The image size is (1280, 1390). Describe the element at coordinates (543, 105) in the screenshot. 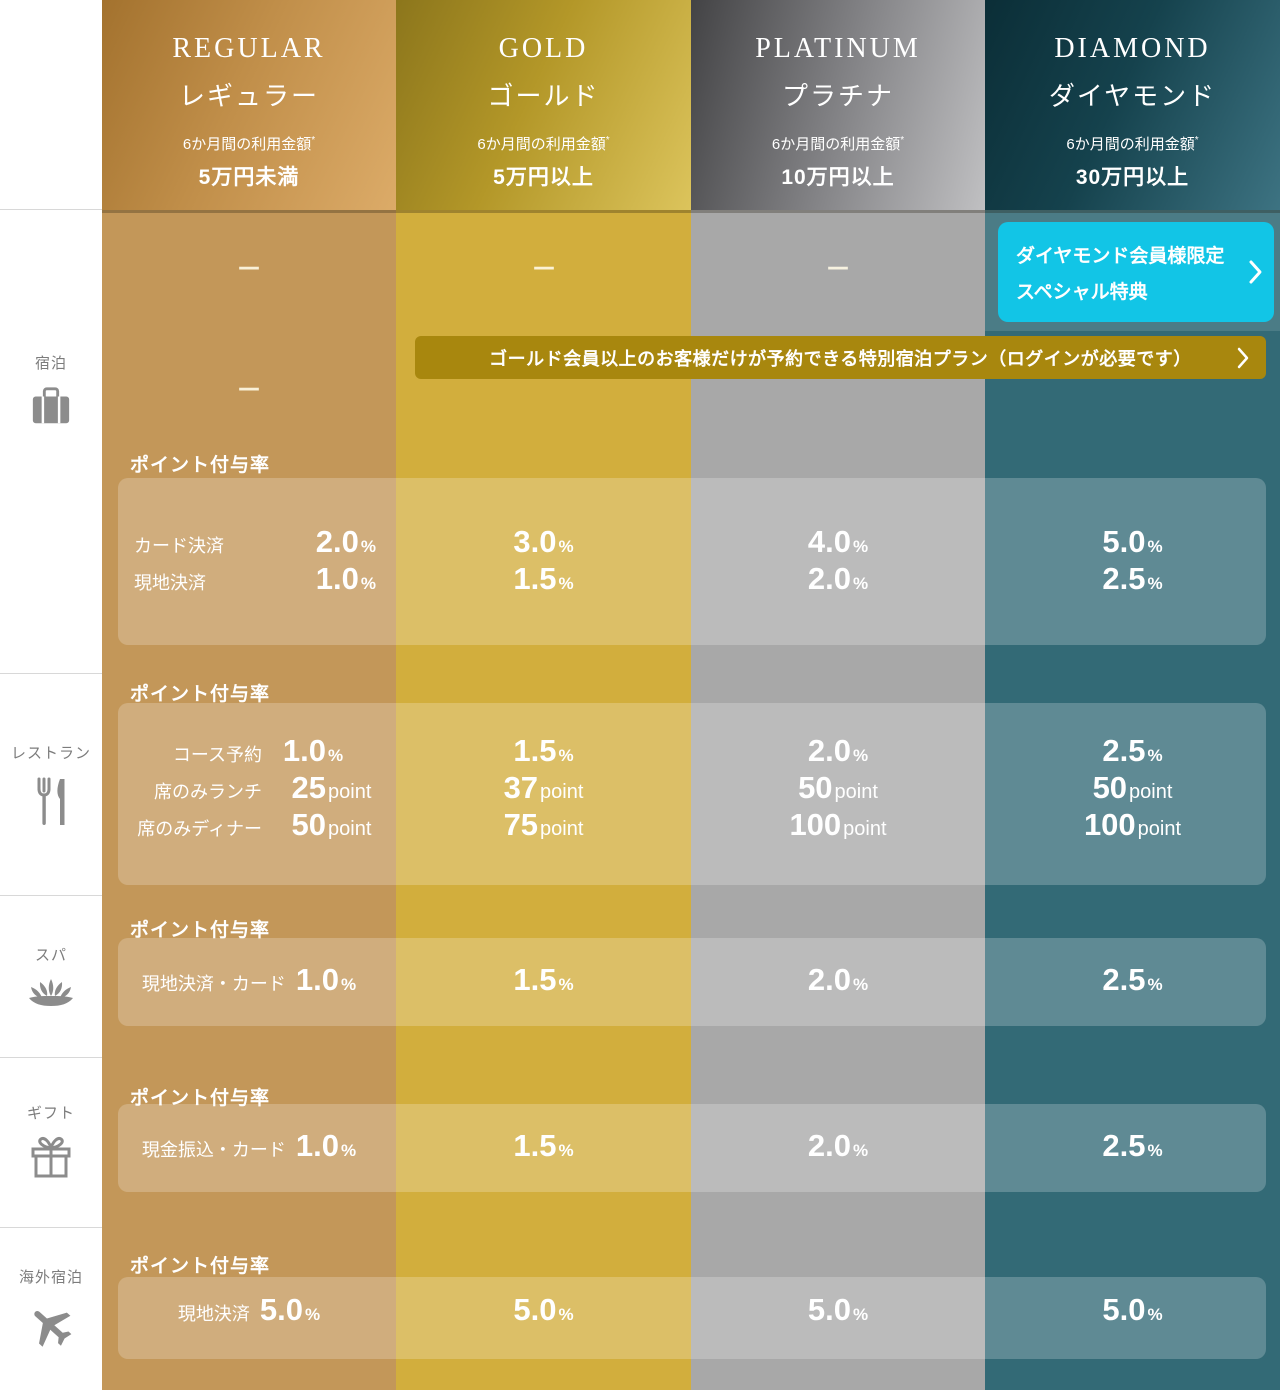

I see `tier-header-gold: Gold ゴールド 6か月間の利用金額* 5万円以上` at that location.